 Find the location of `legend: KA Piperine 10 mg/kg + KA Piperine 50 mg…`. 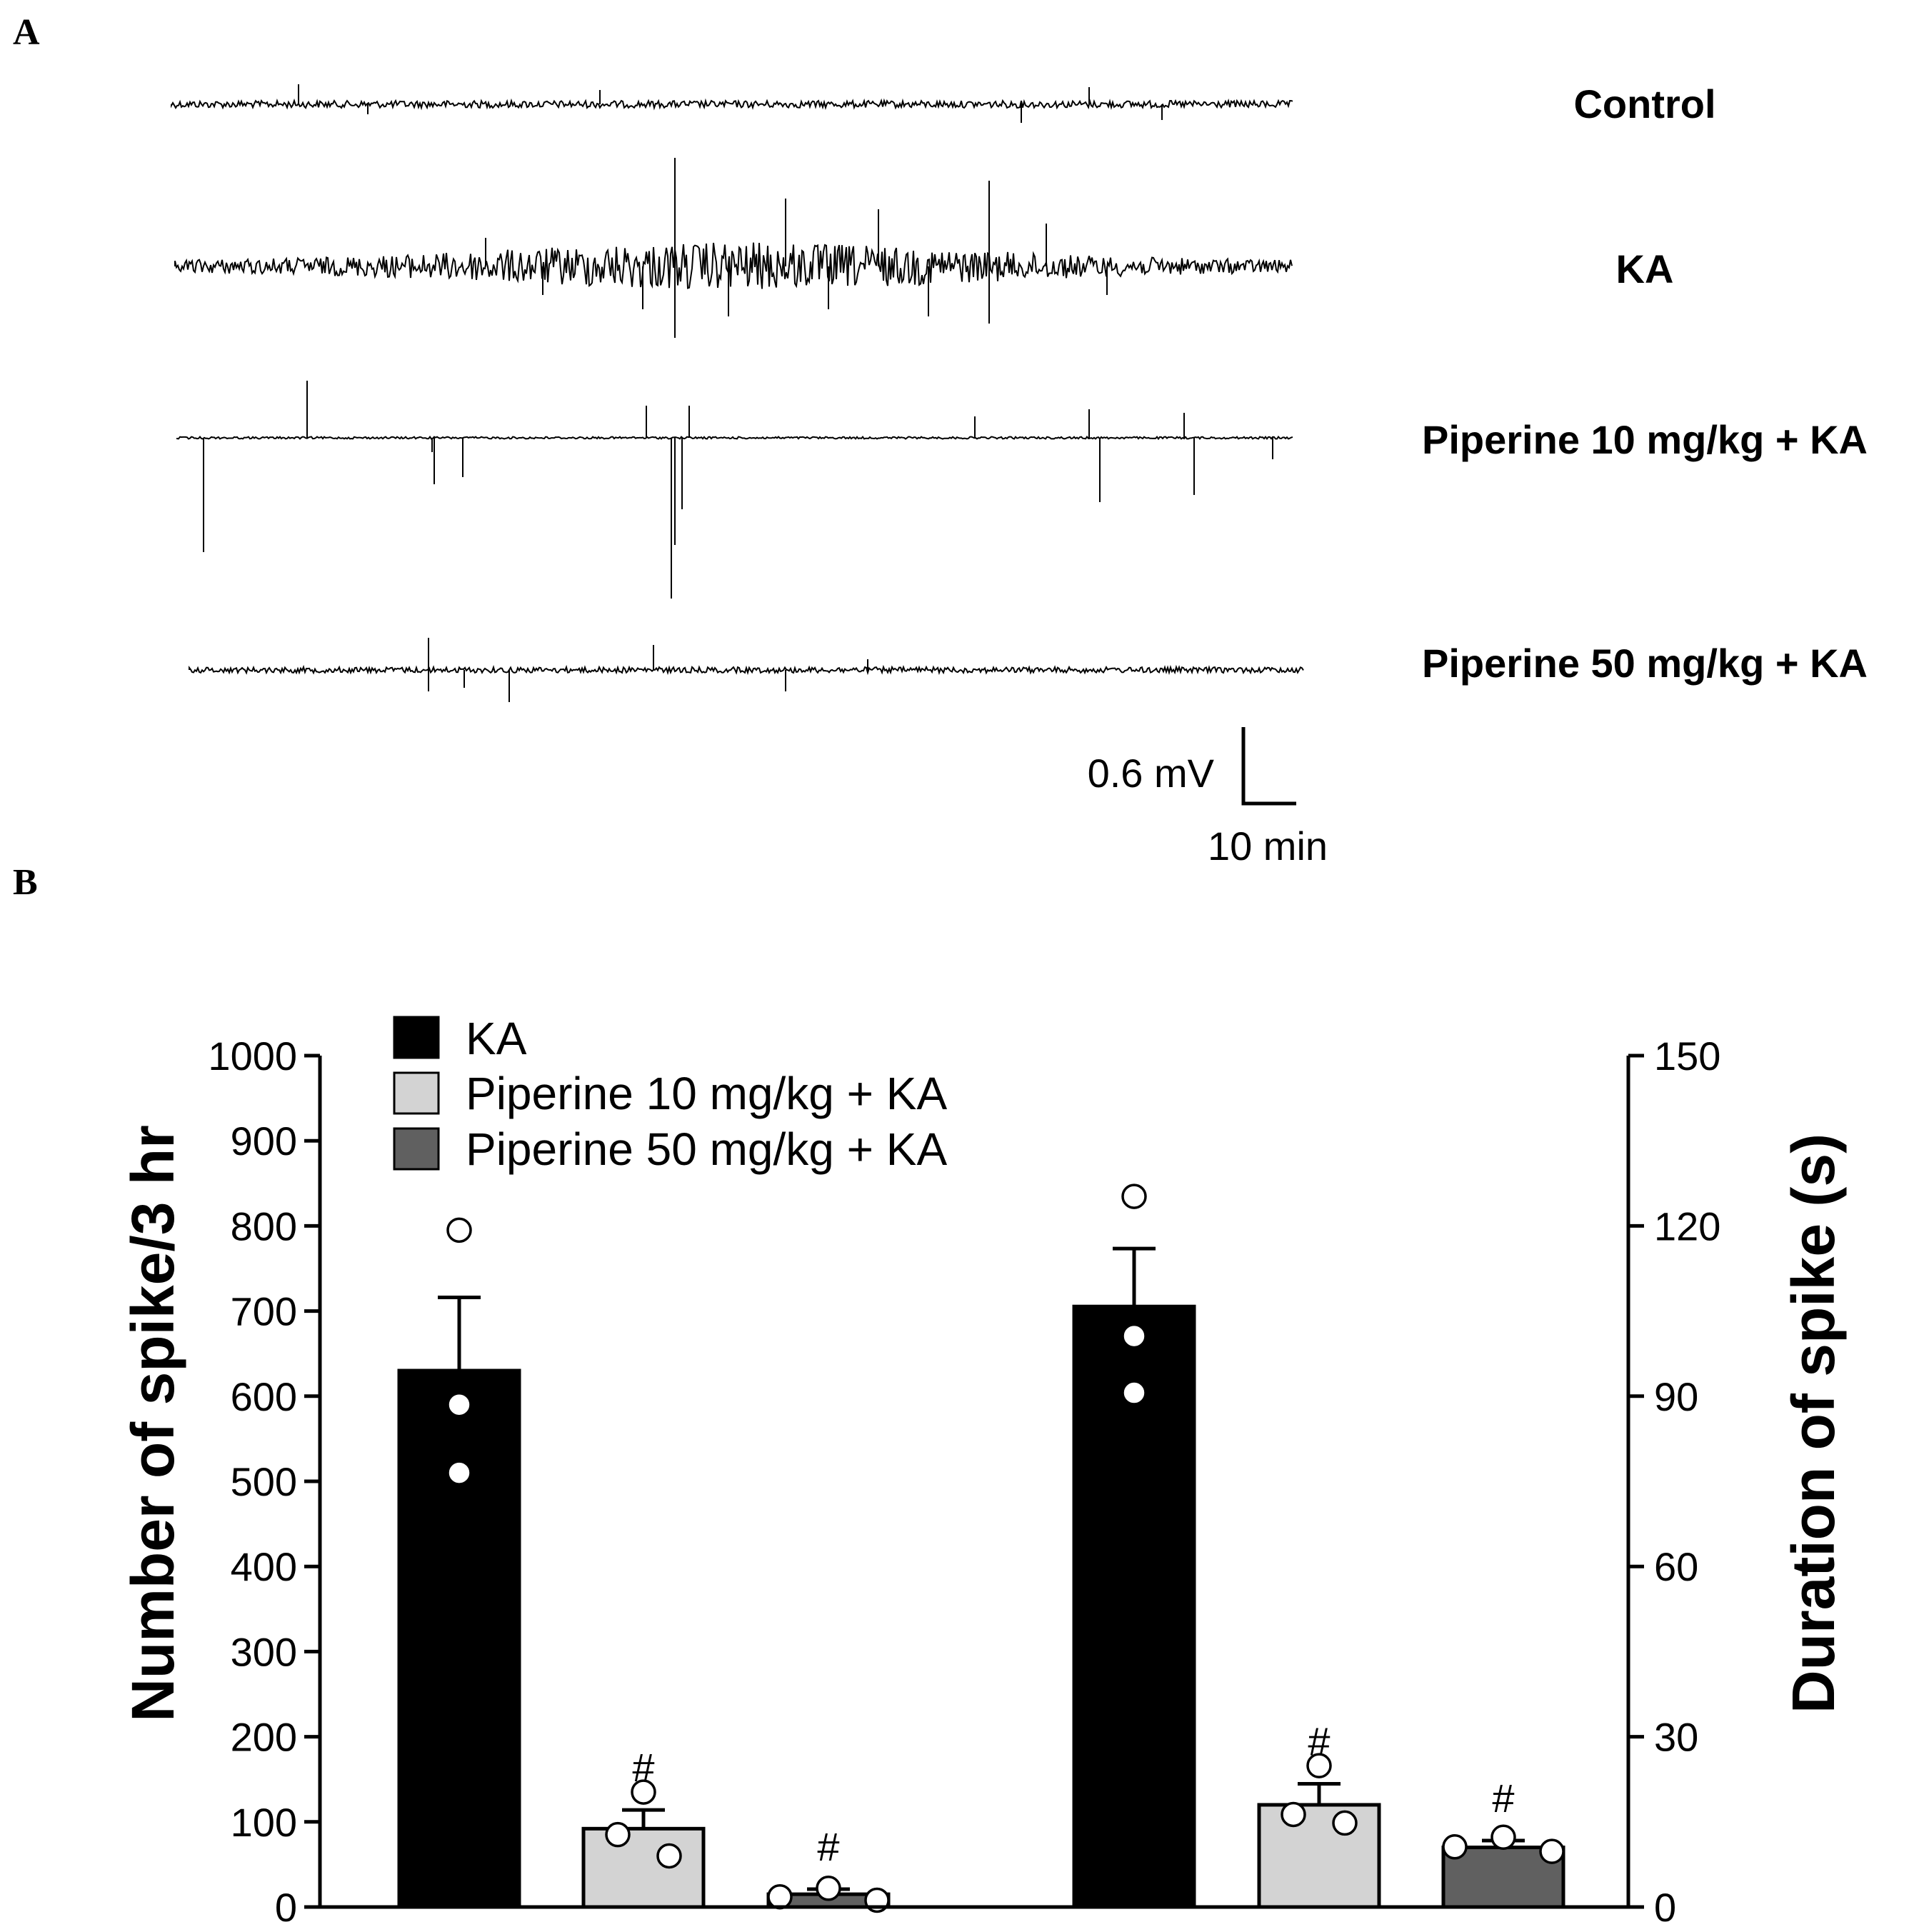

legend: KA Piperine 10 mg/kg + KA Piperine 50 mg… is located at coordinates (670, 1094).